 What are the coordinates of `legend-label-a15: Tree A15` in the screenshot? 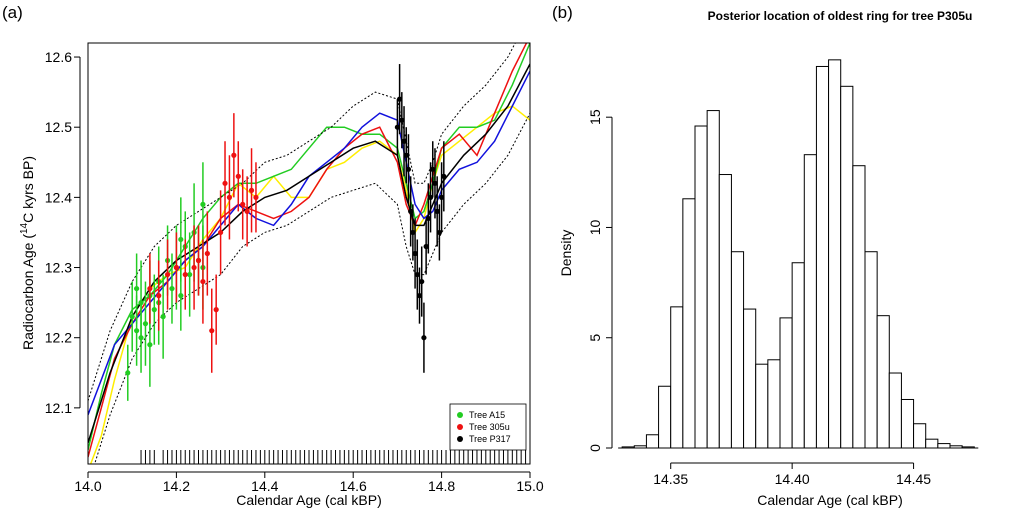 It's located at (487, 415).